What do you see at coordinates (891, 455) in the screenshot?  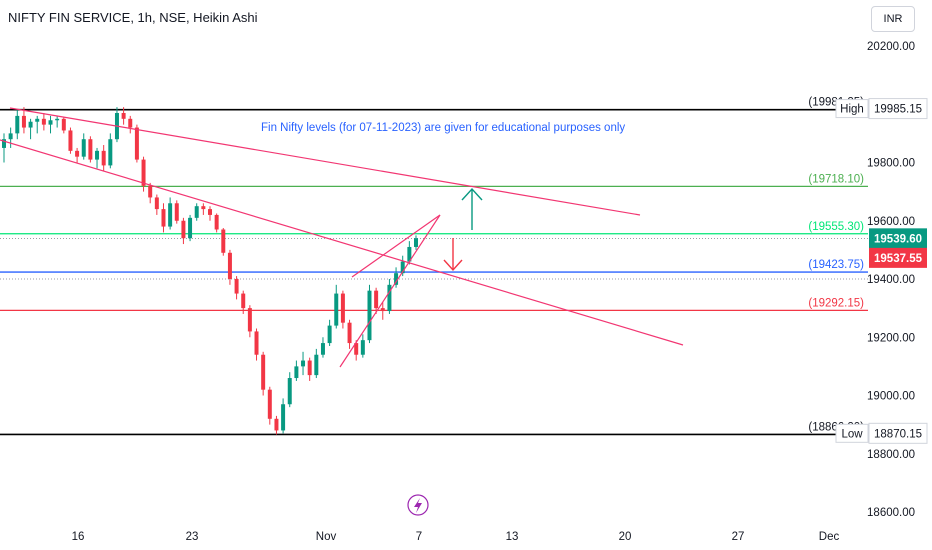 I see `price-tick-label: 18800.00` at bounding box center [891, 455].